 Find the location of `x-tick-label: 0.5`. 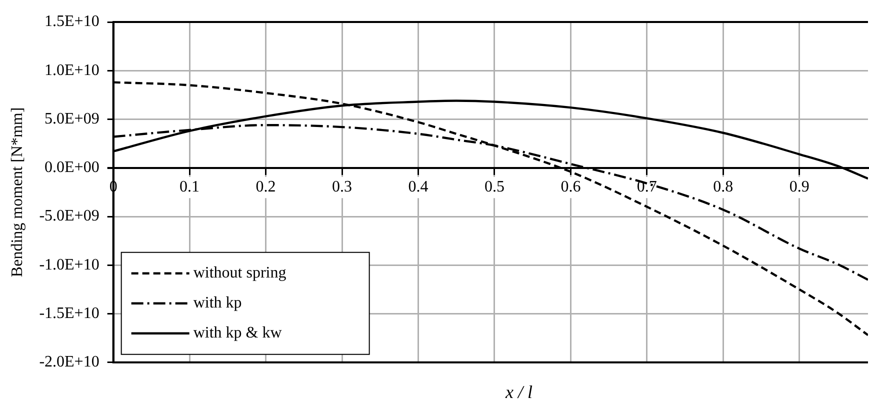

x-tick-label: 0.5 is located at coordinates (494, 187).